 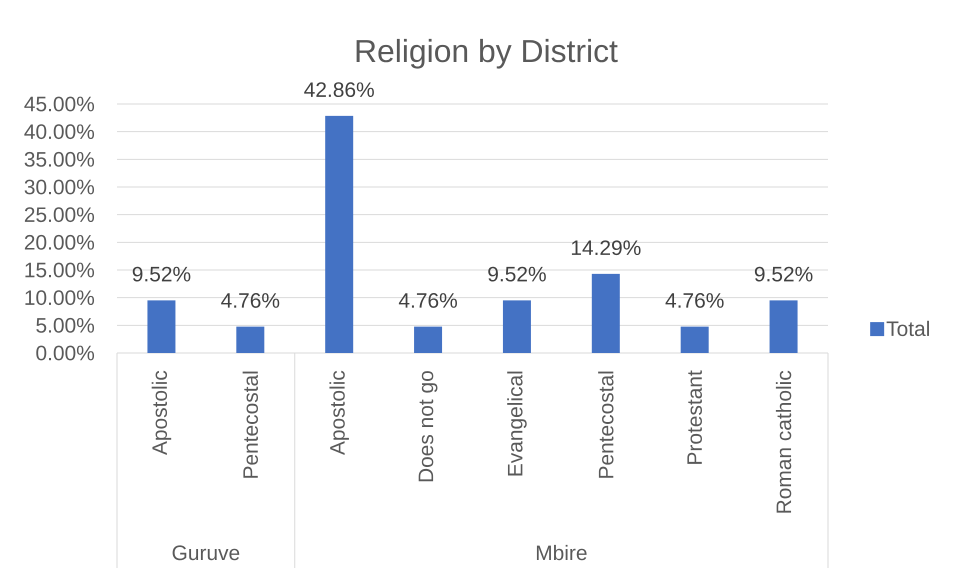 I want to click on y-tick-label: 10.00%, so click(x=59, y=298).